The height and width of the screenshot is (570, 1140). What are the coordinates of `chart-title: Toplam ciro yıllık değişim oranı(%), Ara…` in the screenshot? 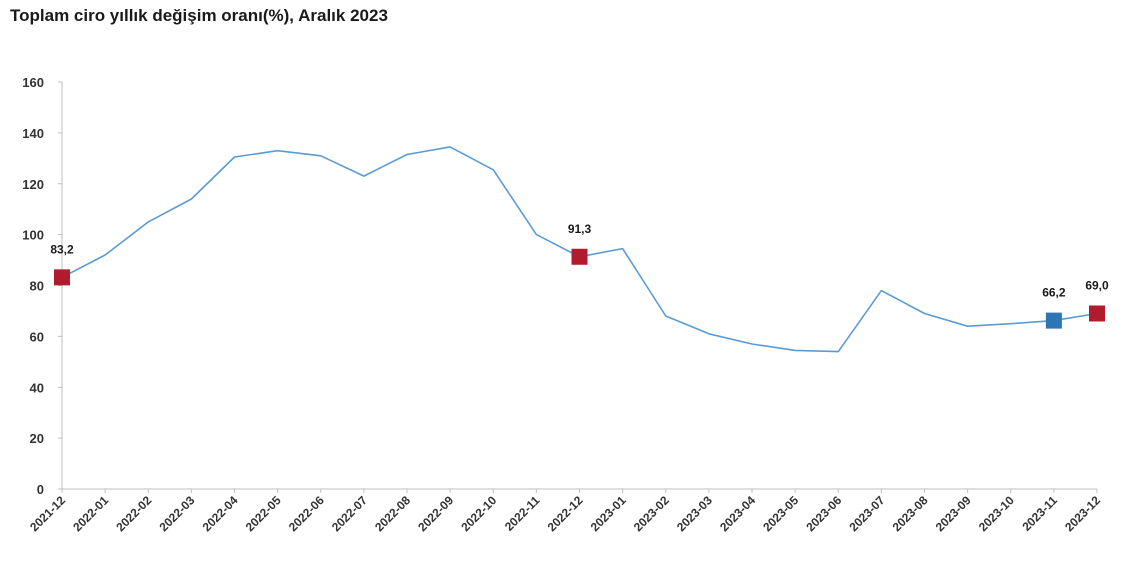 It's located at (199, 15).